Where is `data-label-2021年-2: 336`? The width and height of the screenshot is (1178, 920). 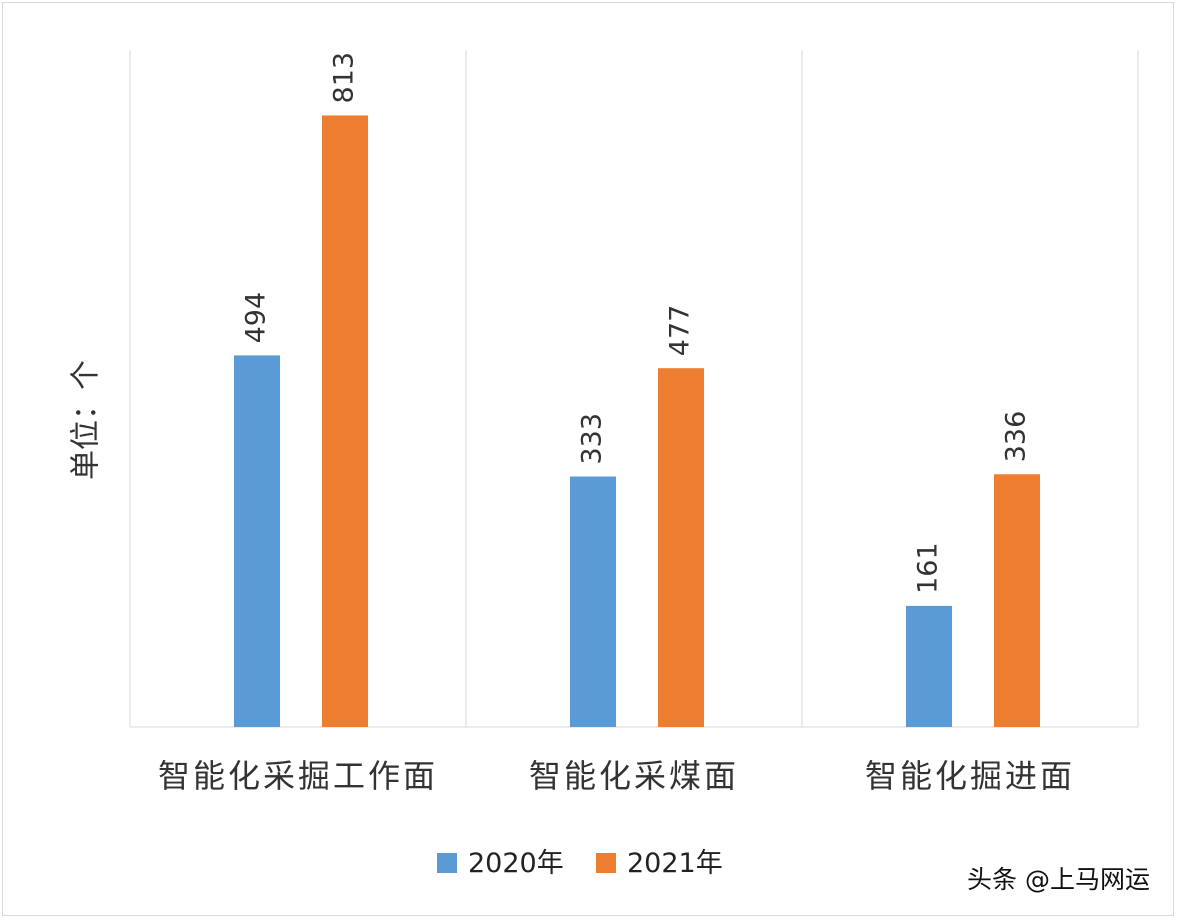 data-label-2021年-2: 336 is located at coordinates (1016, 437).